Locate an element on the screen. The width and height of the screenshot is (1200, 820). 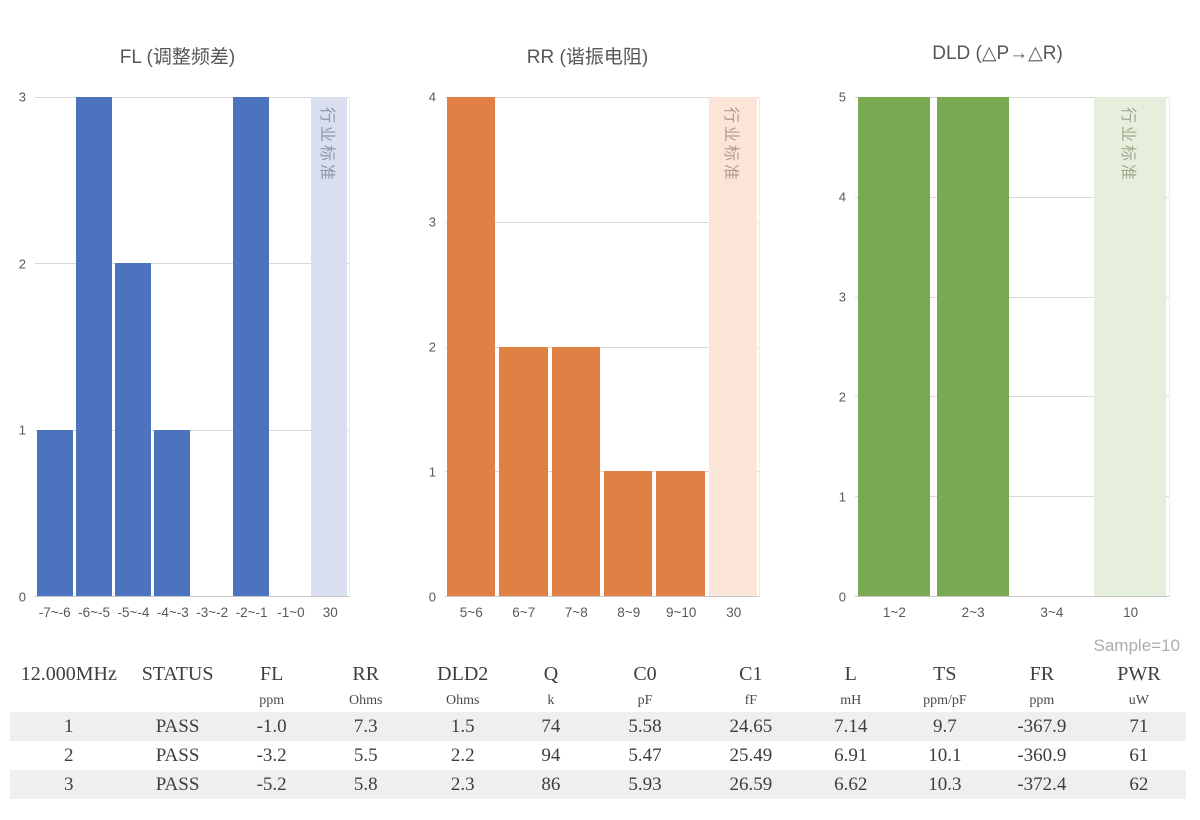
sample-count-label: Sample=10 is located at coordinates (1136, 645).